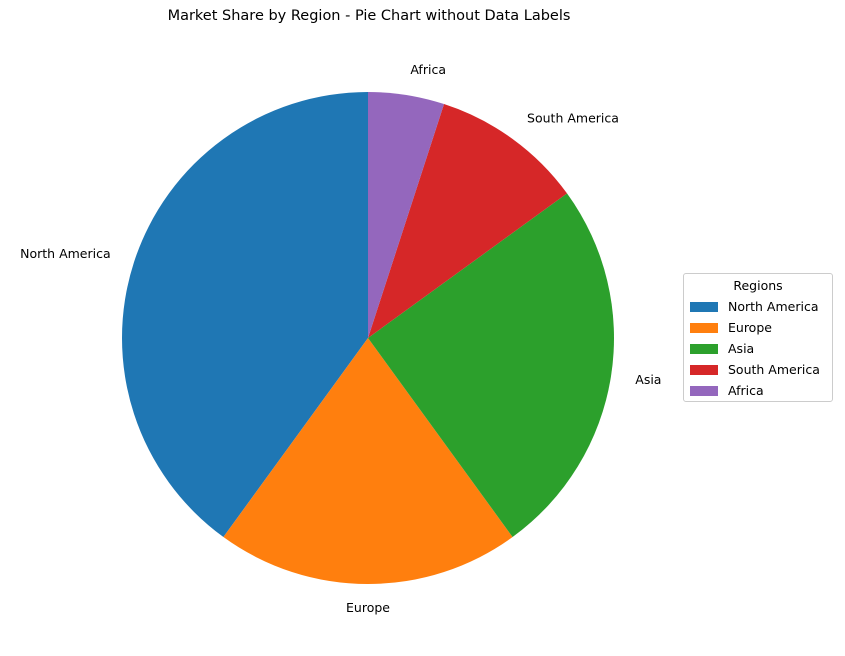 Image resolution: width=845 pixels, height=656 pixels. I want to click on legend-label: North America, so click(773, 306).